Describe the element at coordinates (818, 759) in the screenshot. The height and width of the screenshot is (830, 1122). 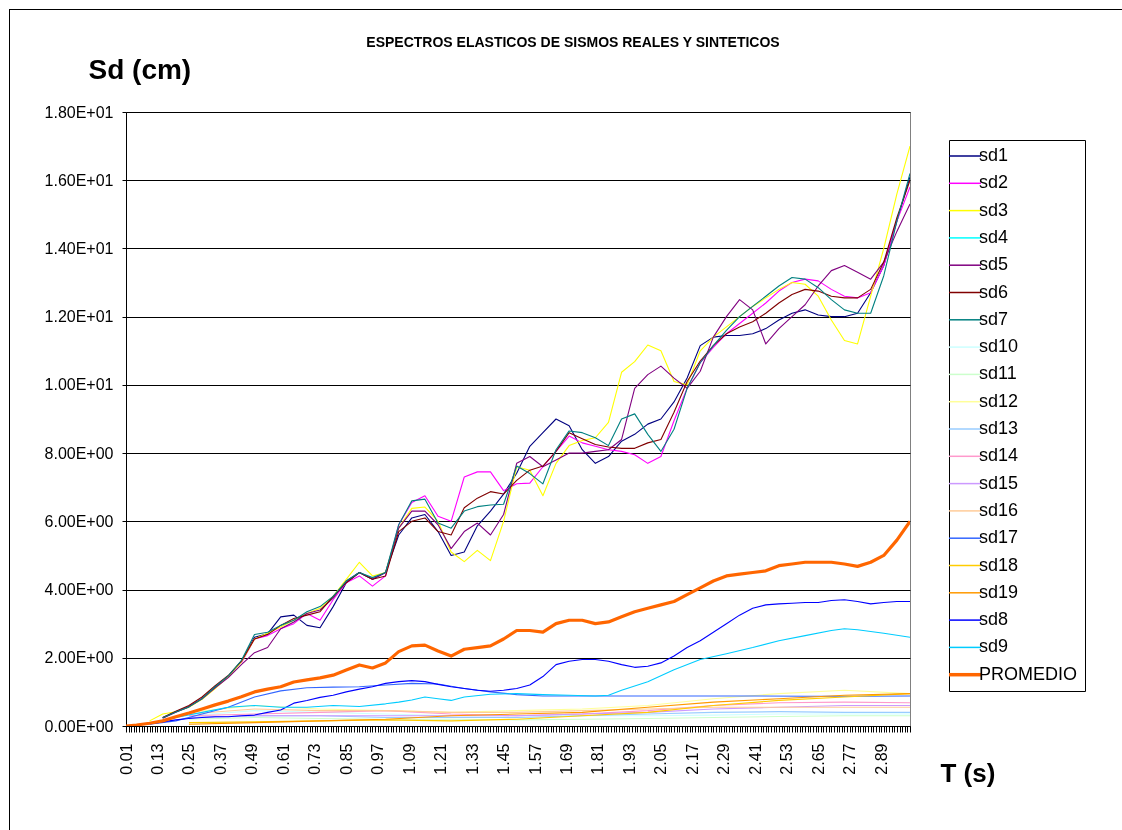
I see `x-tick-label: 2.65` at that location.